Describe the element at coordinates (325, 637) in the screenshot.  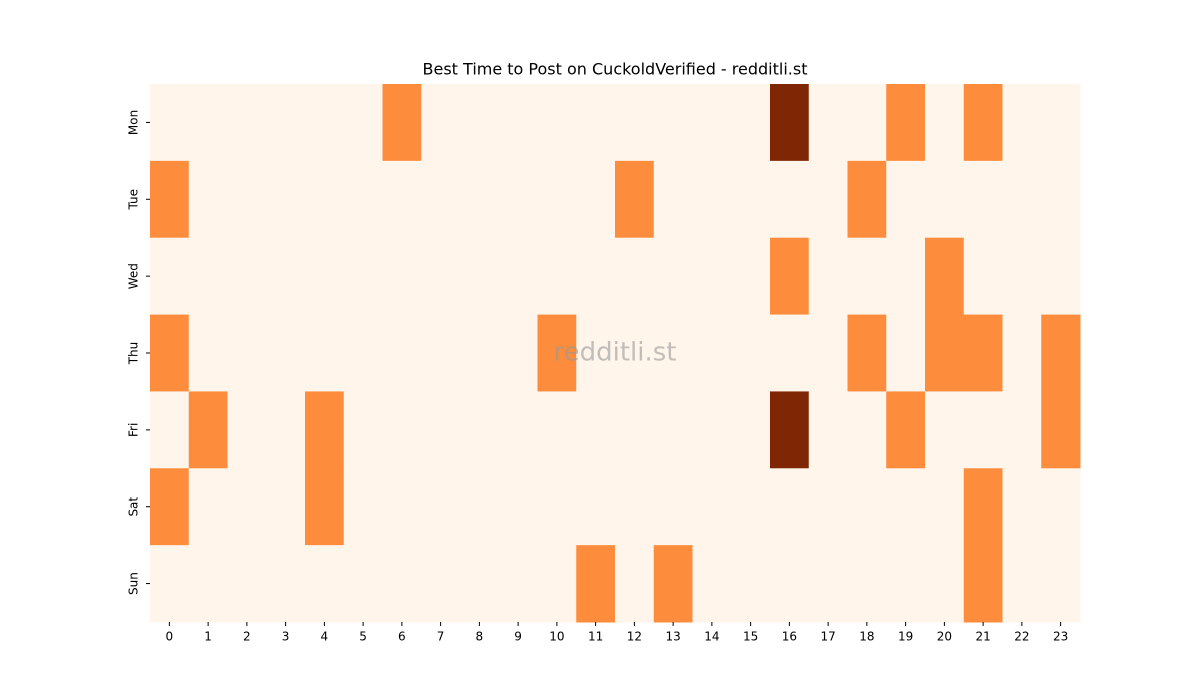
I see `x-tick-label: 4` at that location.